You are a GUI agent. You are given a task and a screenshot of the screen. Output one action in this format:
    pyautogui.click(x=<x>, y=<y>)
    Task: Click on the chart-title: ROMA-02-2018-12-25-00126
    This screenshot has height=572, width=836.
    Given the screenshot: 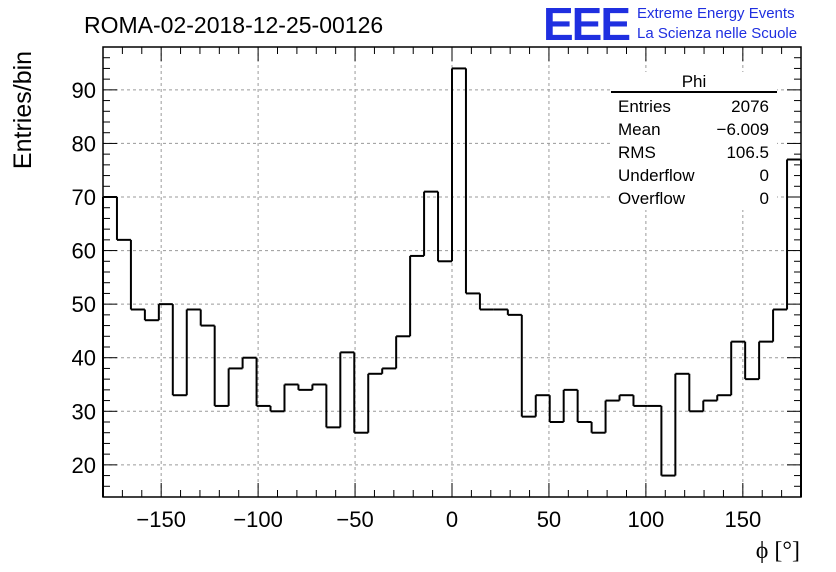 What is the action you would take?
    pyautogui.click(x=234, y=25)
    